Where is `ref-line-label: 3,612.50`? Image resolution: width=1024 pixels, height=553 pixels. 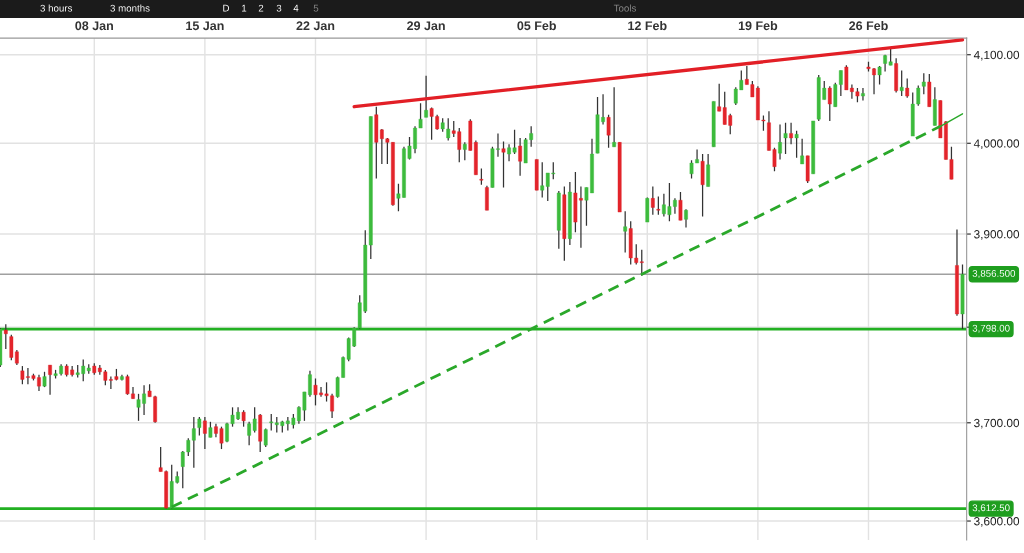
ref-line-label: 3,612.50 is located at coordinates (991, 508).